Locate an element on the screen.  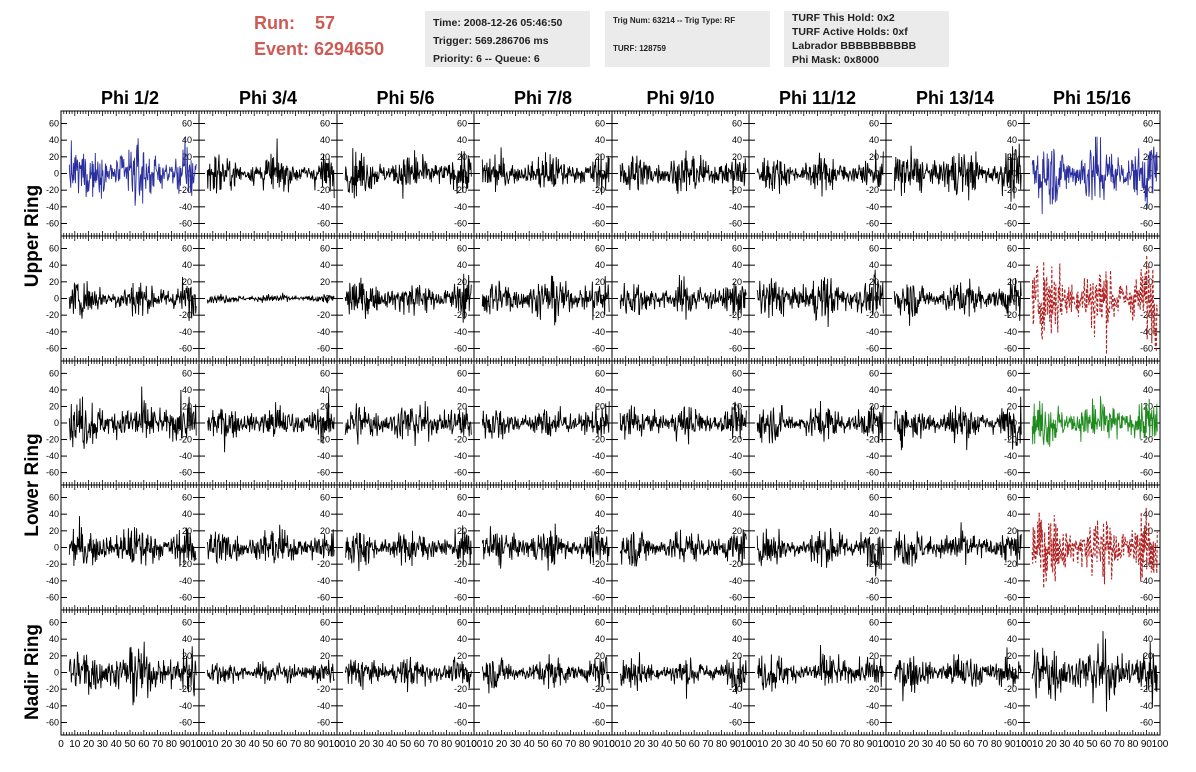
run-event-box: Run: 57 Event: 6294650 is located at coordinates (339, 36).